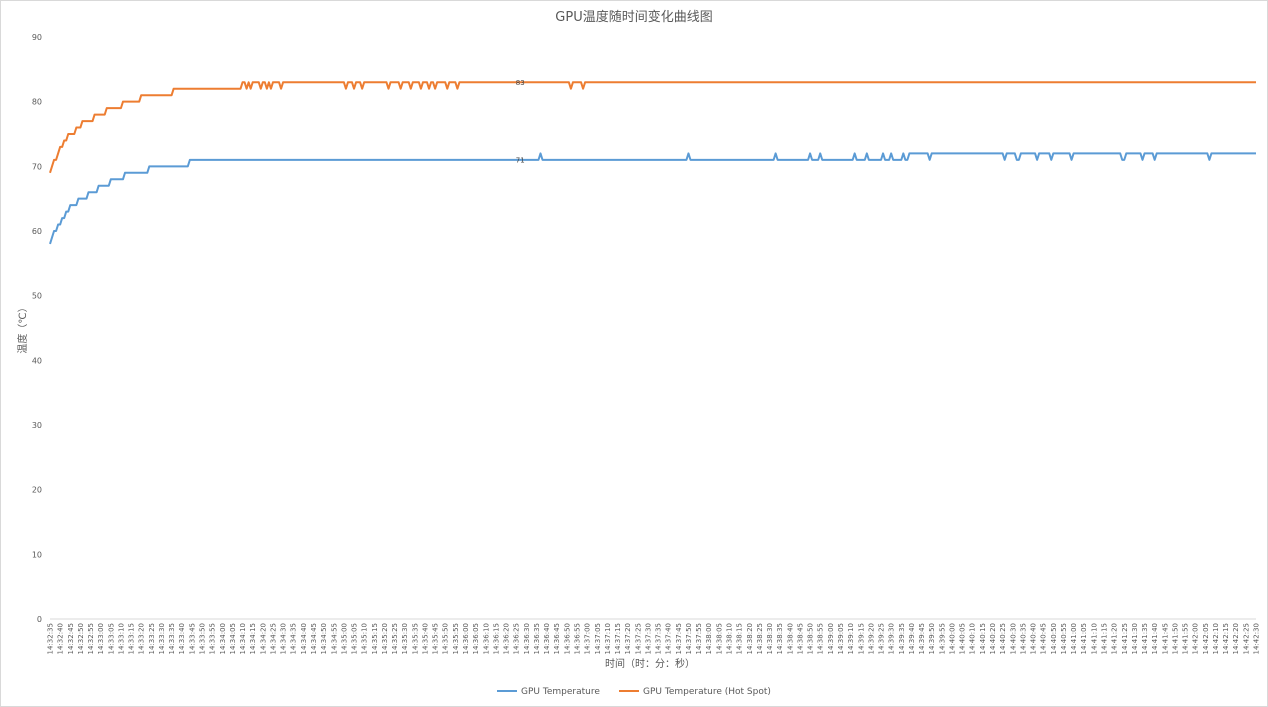 This screenshot has width=1268, height=707. What do you see at coordinates (520, 122) in the screenshot?
I see `data-labels: 71 83` at bounding box center [520, 122].